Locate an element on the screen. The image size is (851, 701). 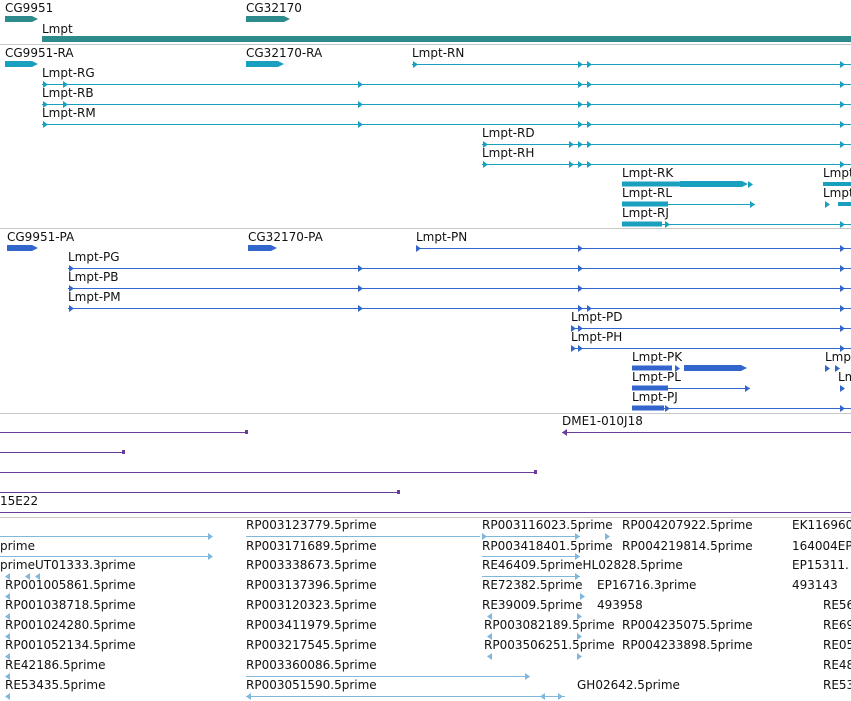
gene-label-lmpt: Lmpt is located at coordinates (57, 29).